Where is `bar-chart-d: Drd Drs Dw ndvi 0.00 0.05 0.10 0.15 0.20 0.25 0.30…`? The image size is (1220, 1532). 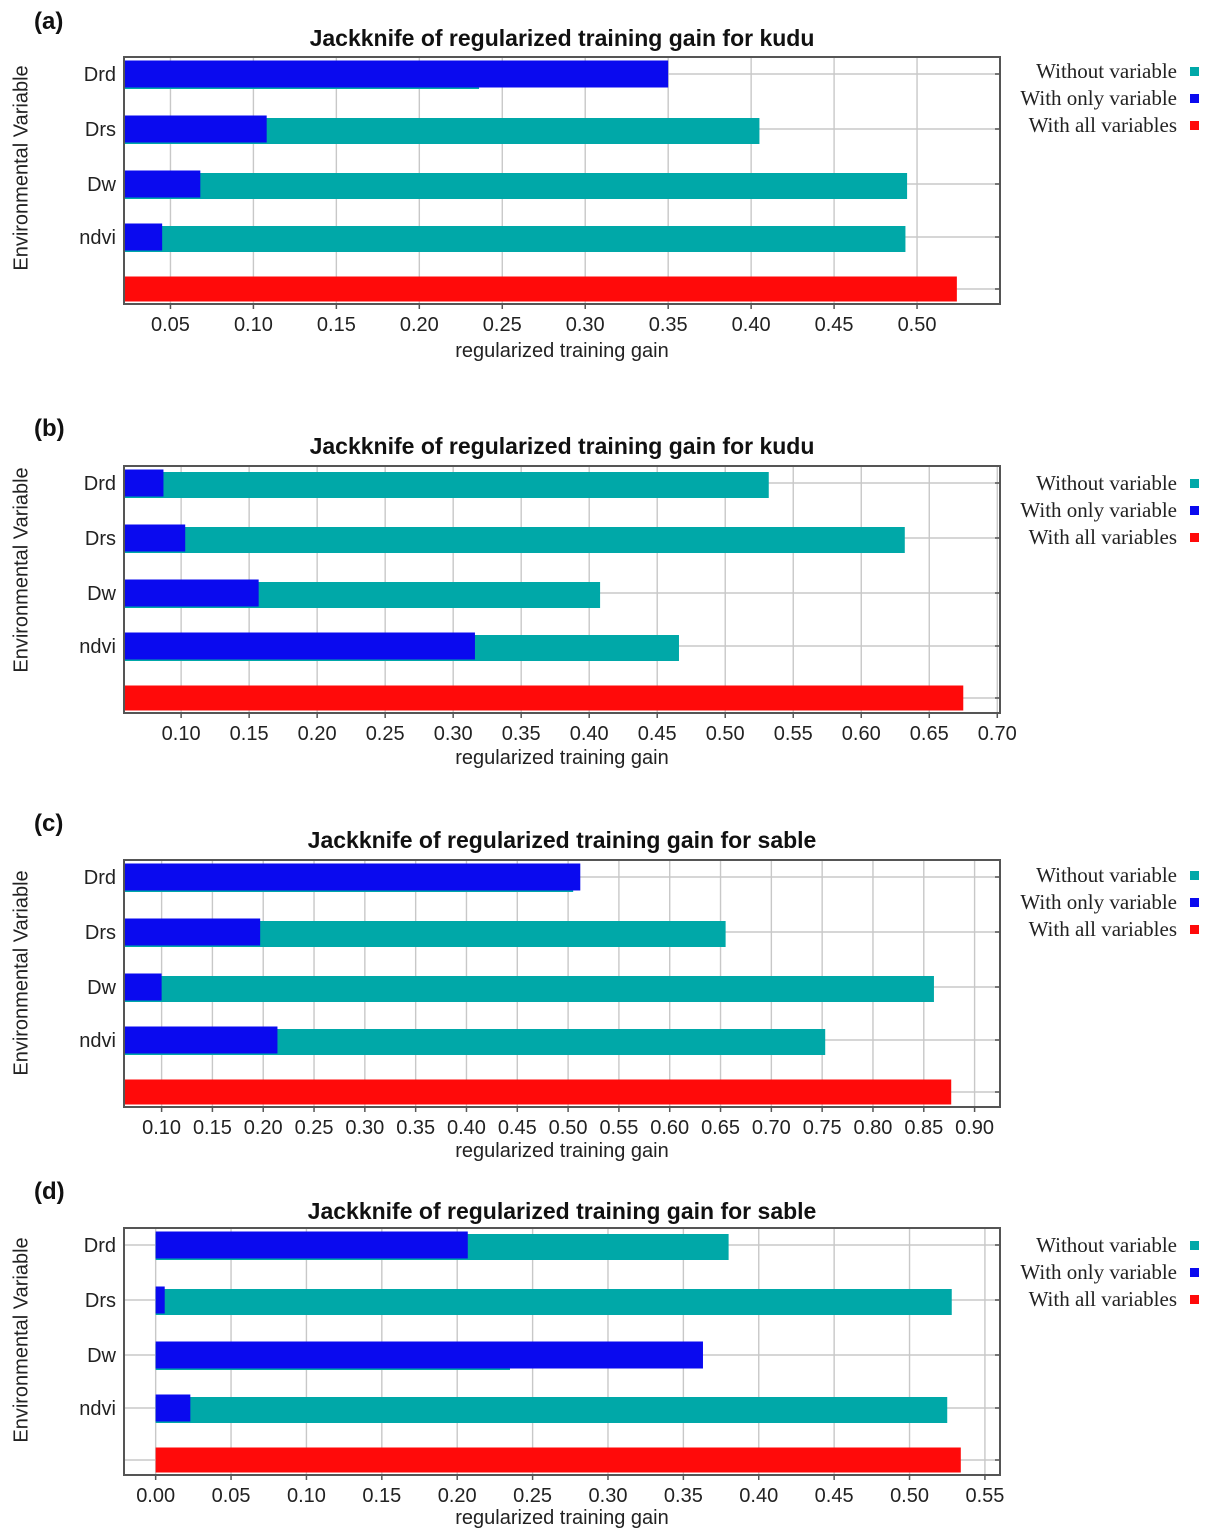 bar-chart-d: Drd Drs Dw ndvi 0.00 0.05 0.10 0.15 0.20 0.25 0.30… is located at coordinates (541, 1367).